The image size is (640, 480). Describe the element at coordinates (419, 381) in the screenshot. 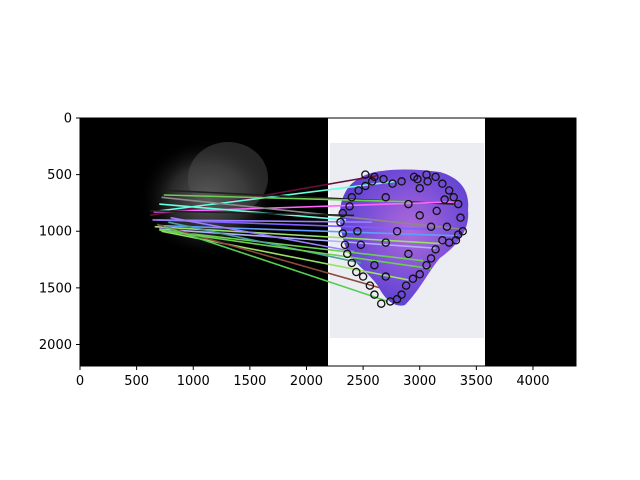

I see `x-tick-label: 3000` at that location.